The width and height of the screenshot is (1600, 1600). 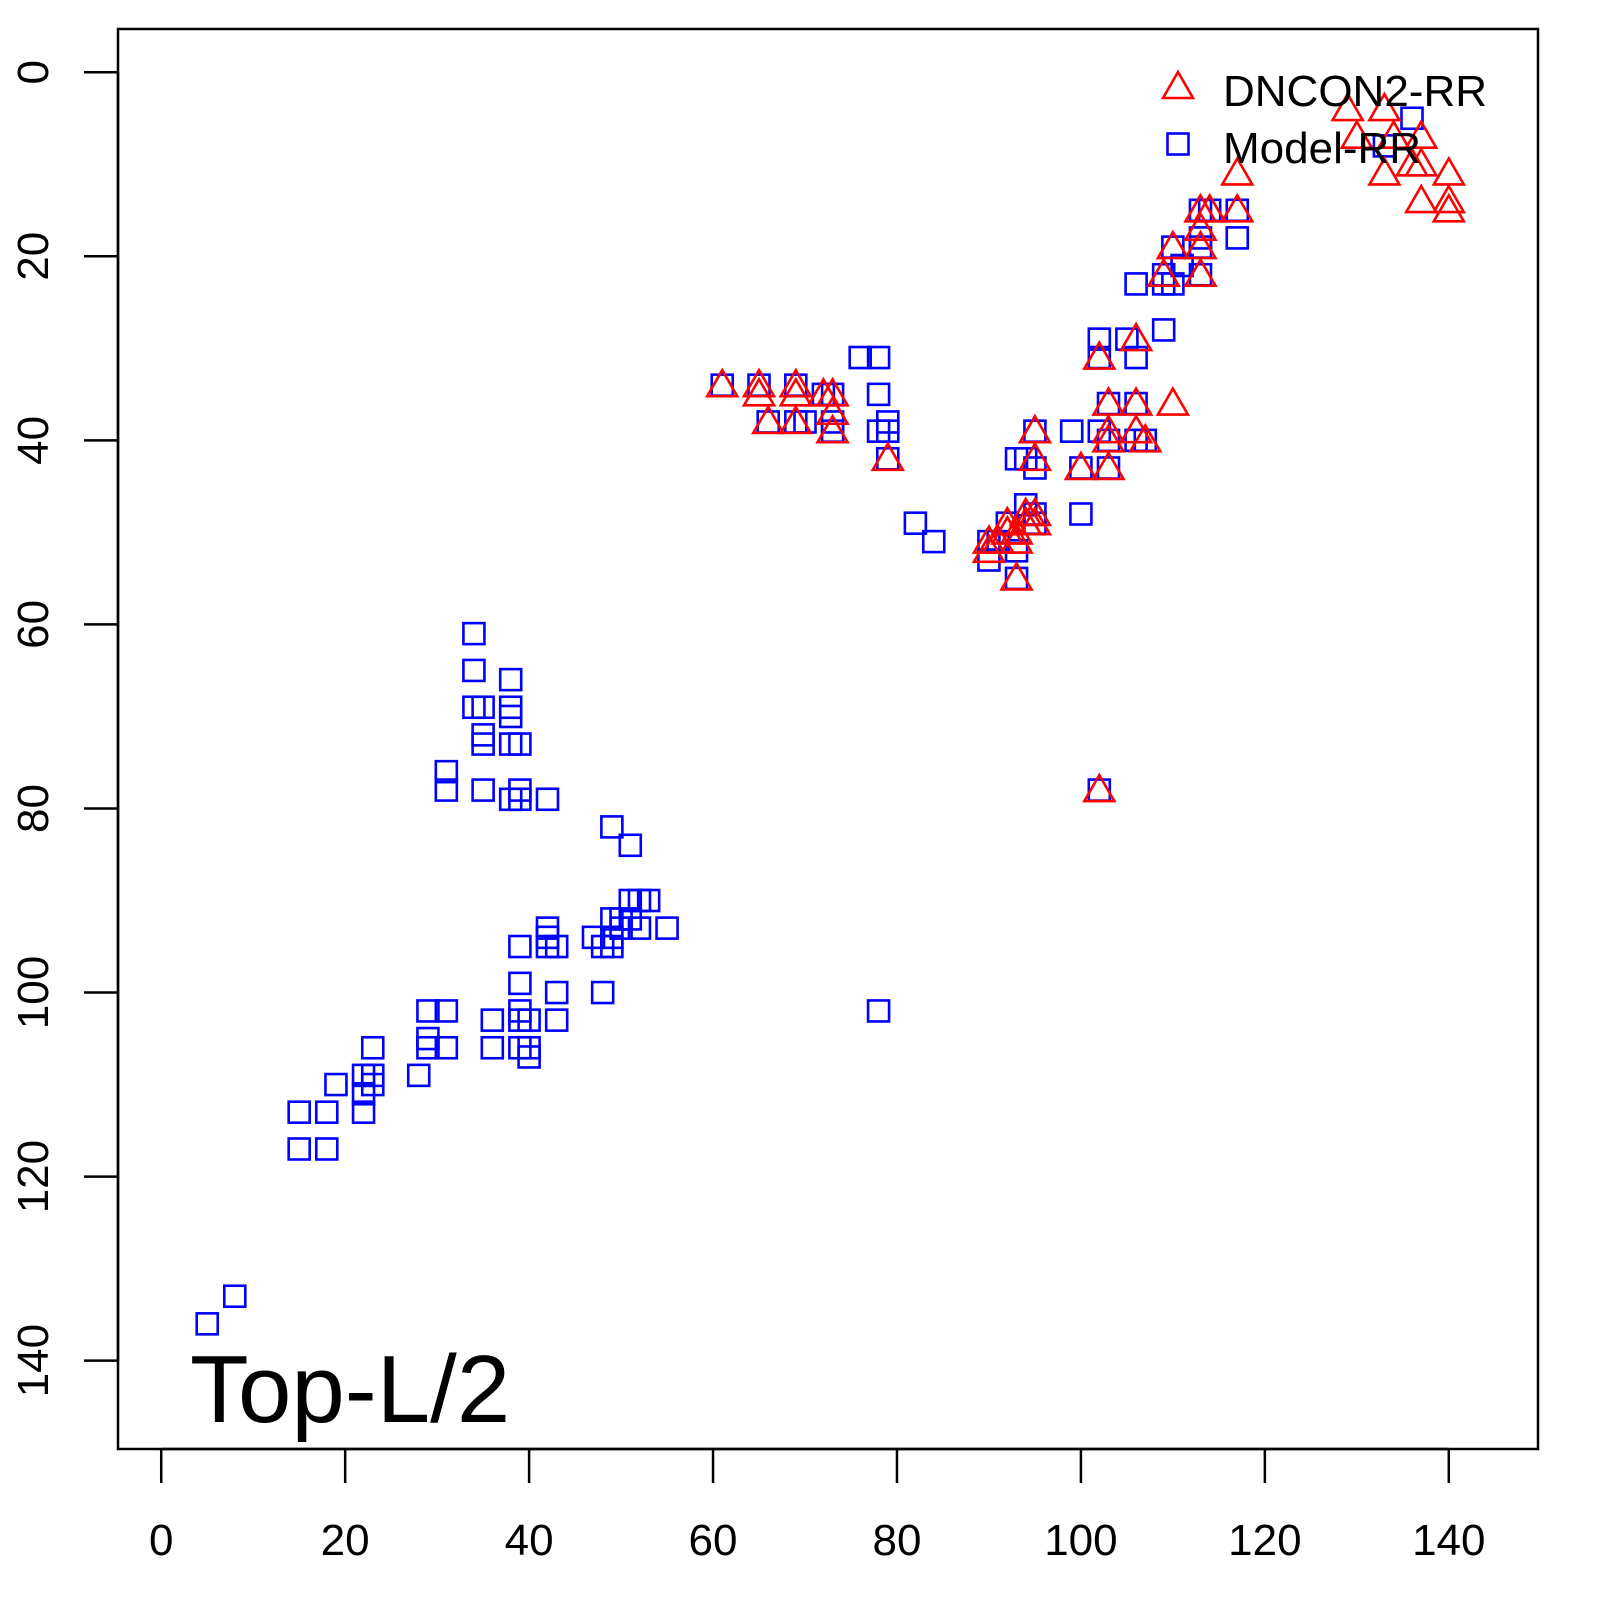 What do you see at coordinates (1448, 1540) in the screenshot?
I see `x-tick-label: 140` at bounding box center [1448, 1540].